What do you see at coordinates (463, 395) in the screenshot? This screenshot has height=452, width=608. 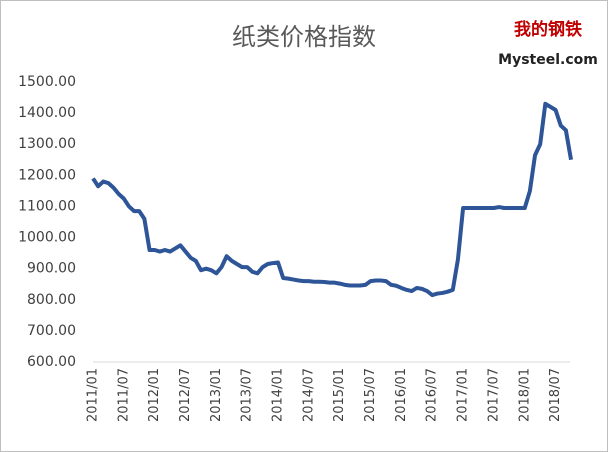 I see `x-tick-label: 2017/01` at bounding box center [463, 395].